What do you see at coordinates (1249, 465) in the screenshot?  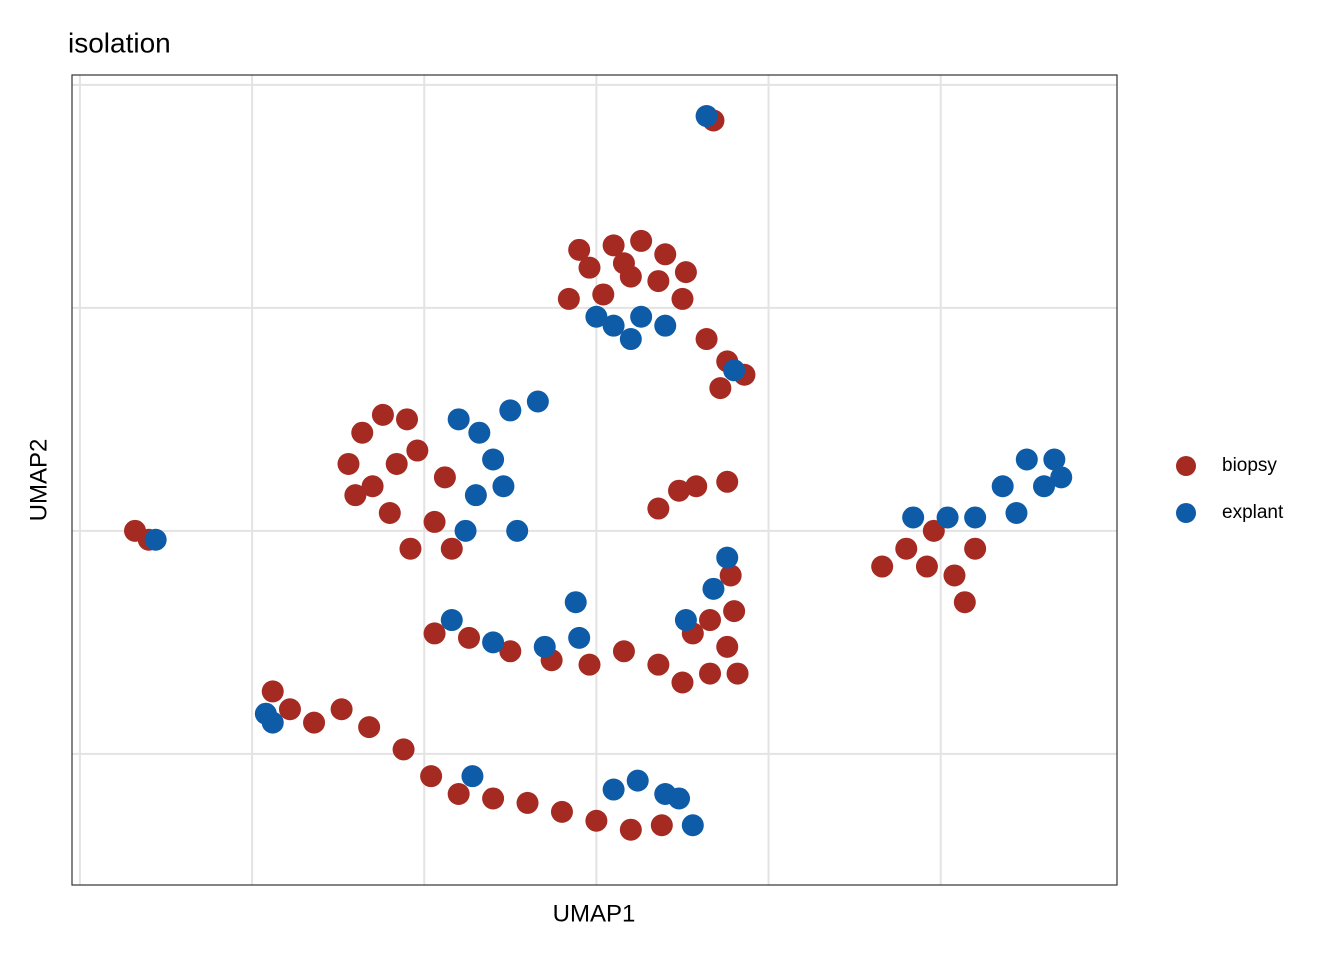 I see `legend-label: biopsy` at bounding box center [1249, 465].